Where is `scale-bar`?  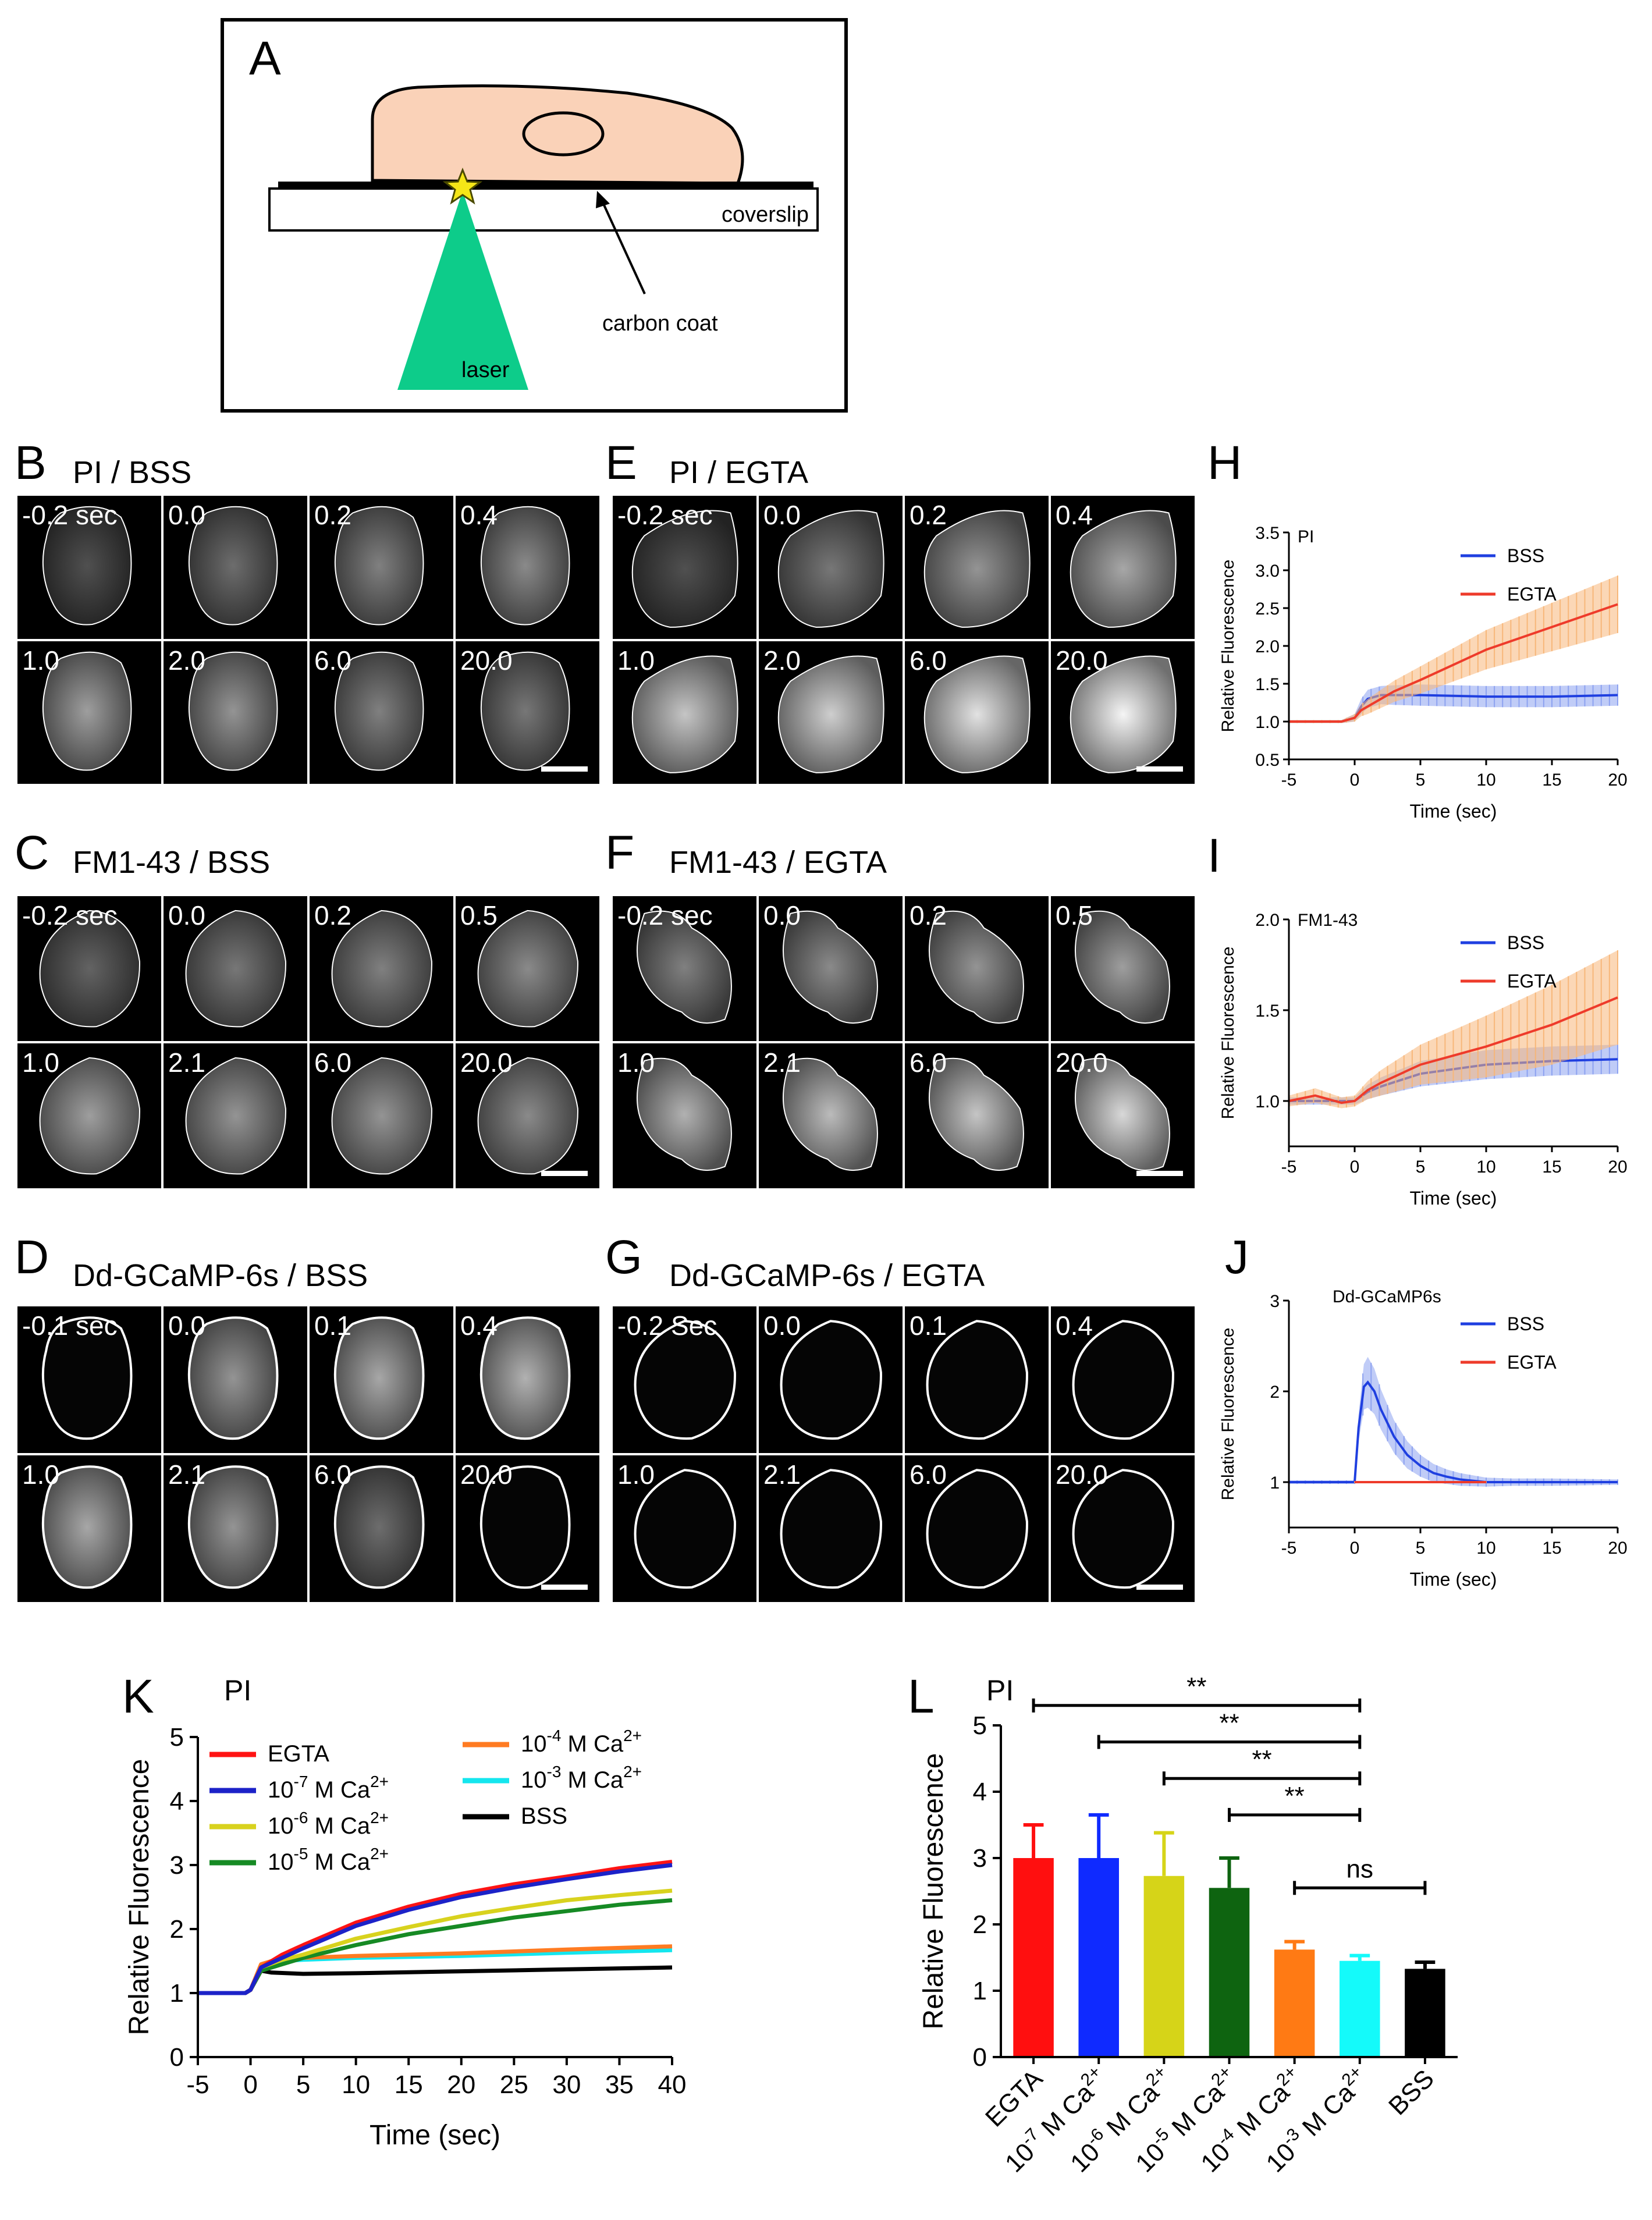 scale-bar is located at coordinates (1159, 1588).